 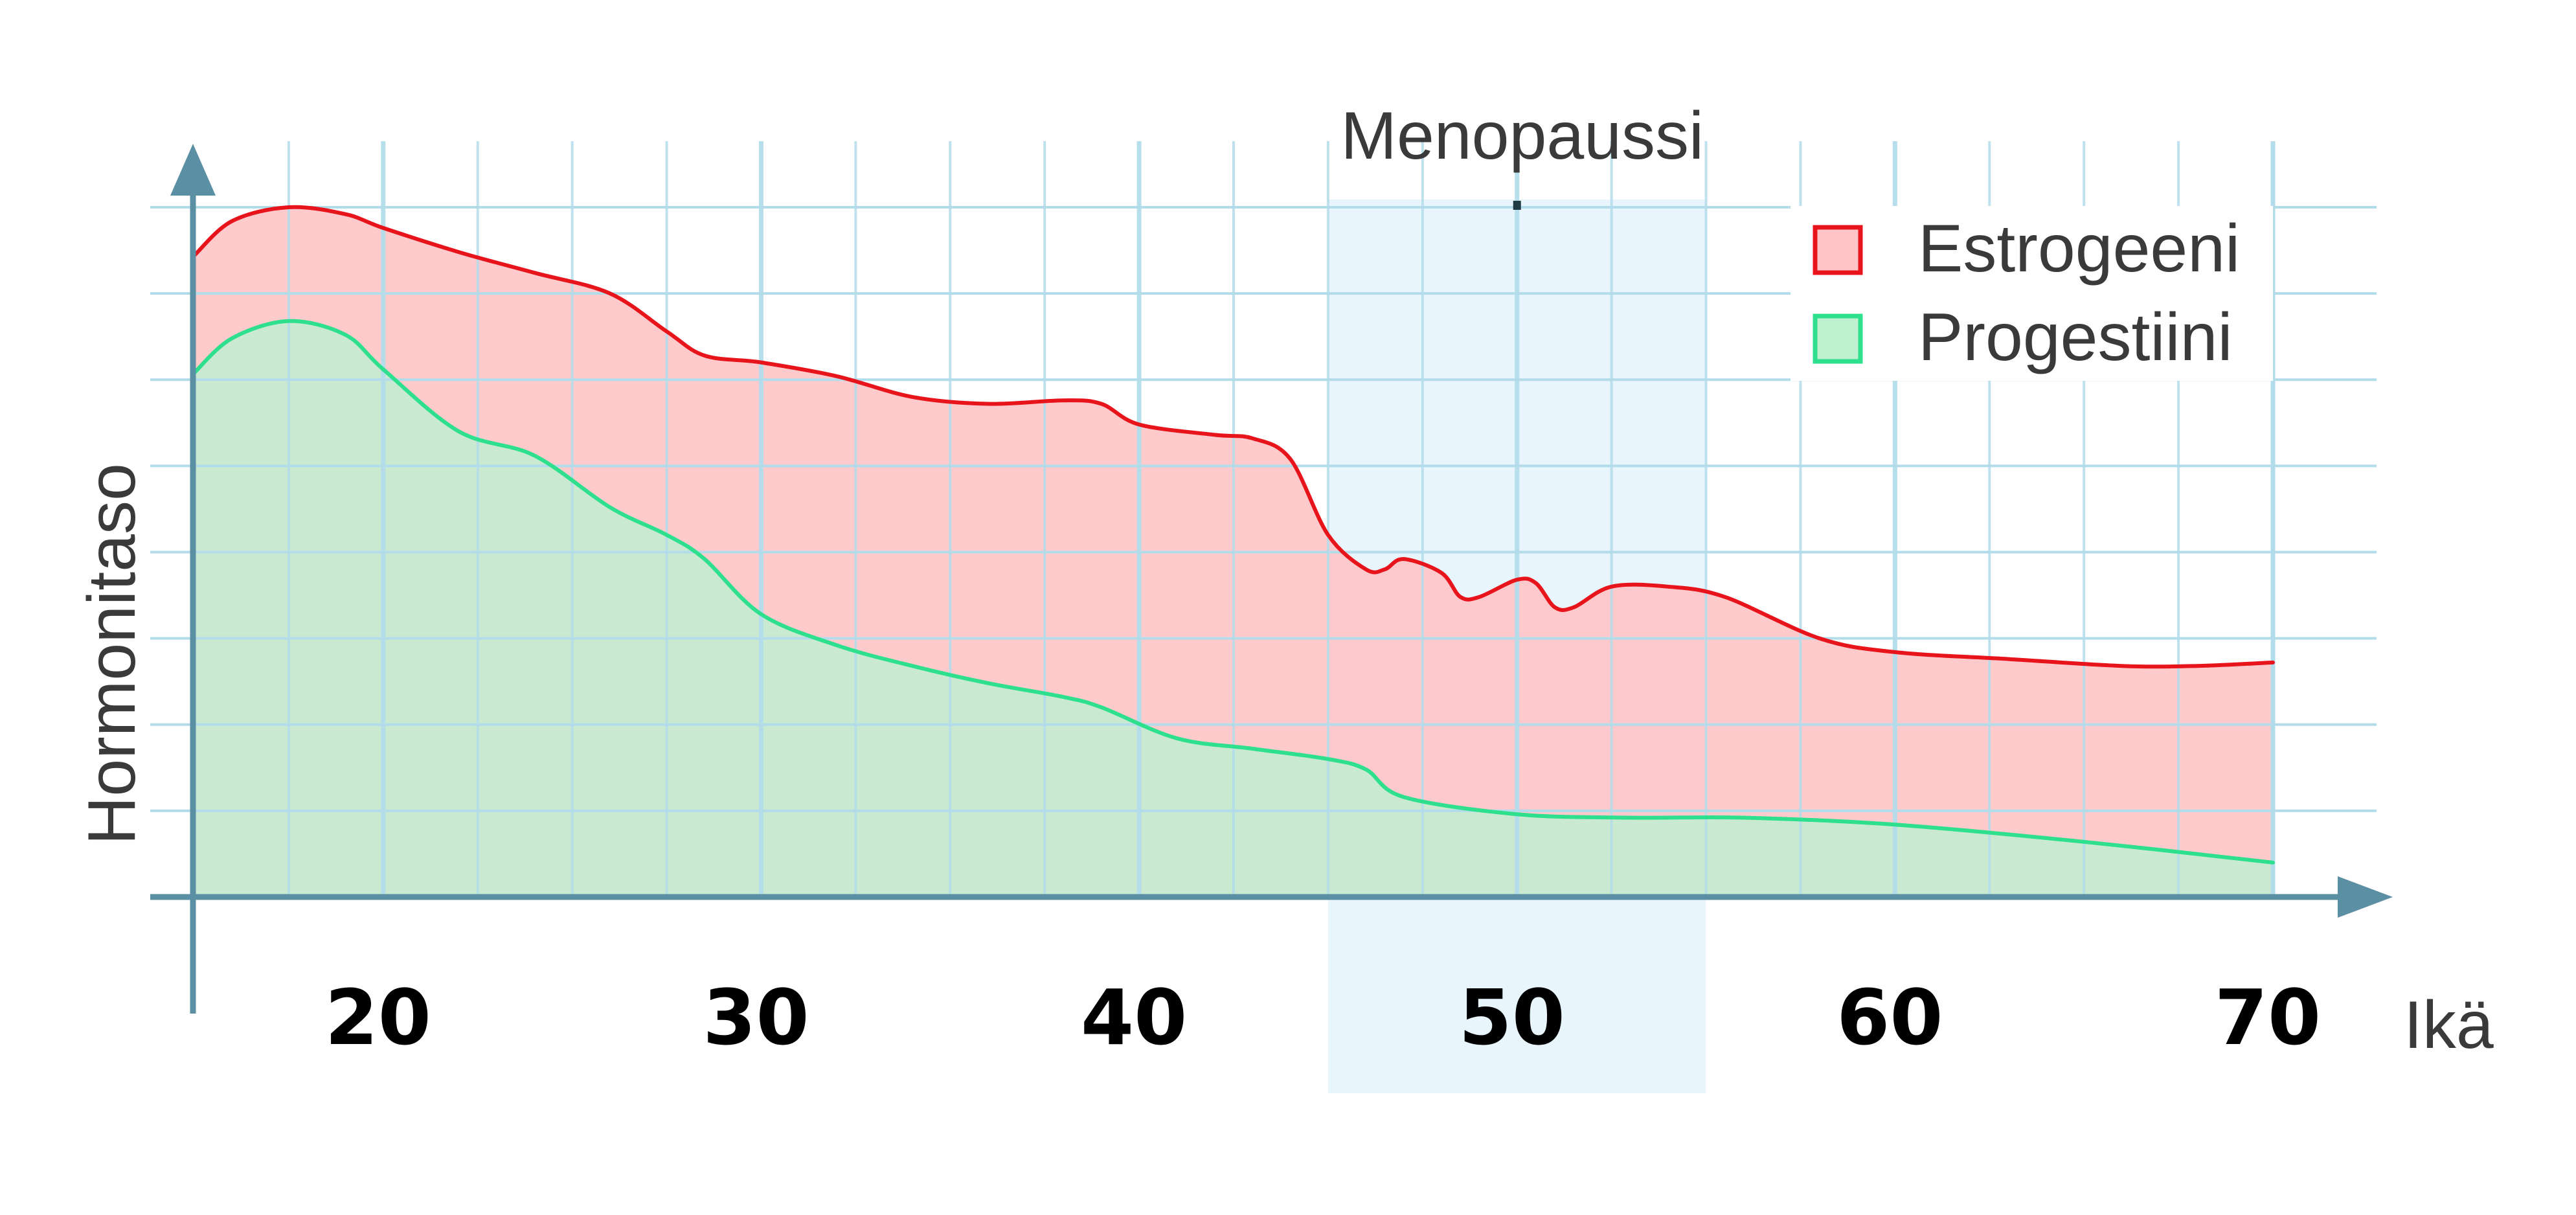 I want to click on x-tick-label: 20, so click(x=378, y=1017).